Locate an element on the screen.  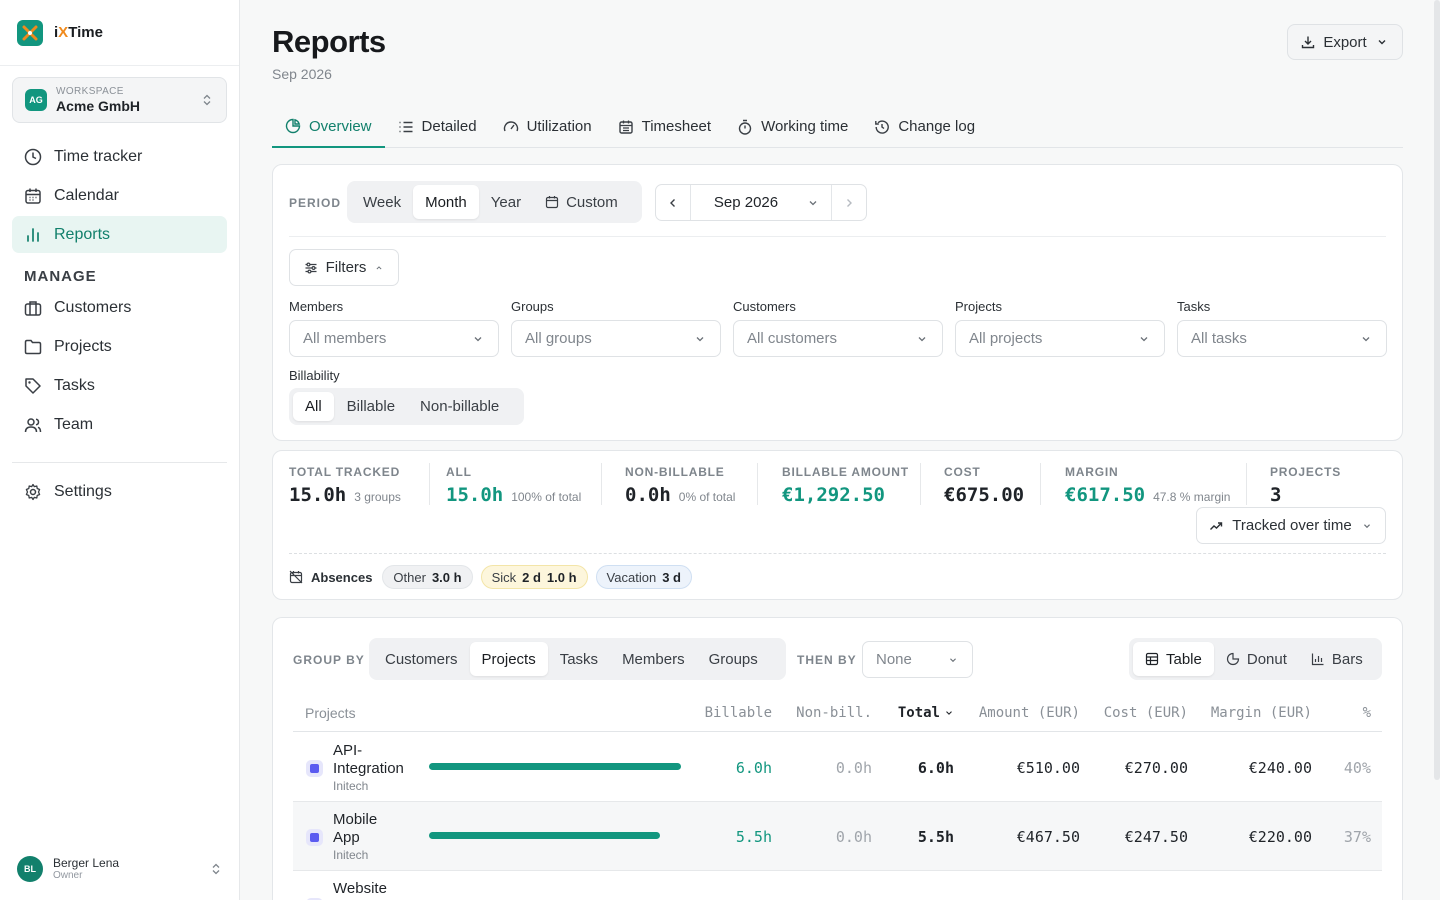
view-bars: Bars is located at coordinates (1337, 659).